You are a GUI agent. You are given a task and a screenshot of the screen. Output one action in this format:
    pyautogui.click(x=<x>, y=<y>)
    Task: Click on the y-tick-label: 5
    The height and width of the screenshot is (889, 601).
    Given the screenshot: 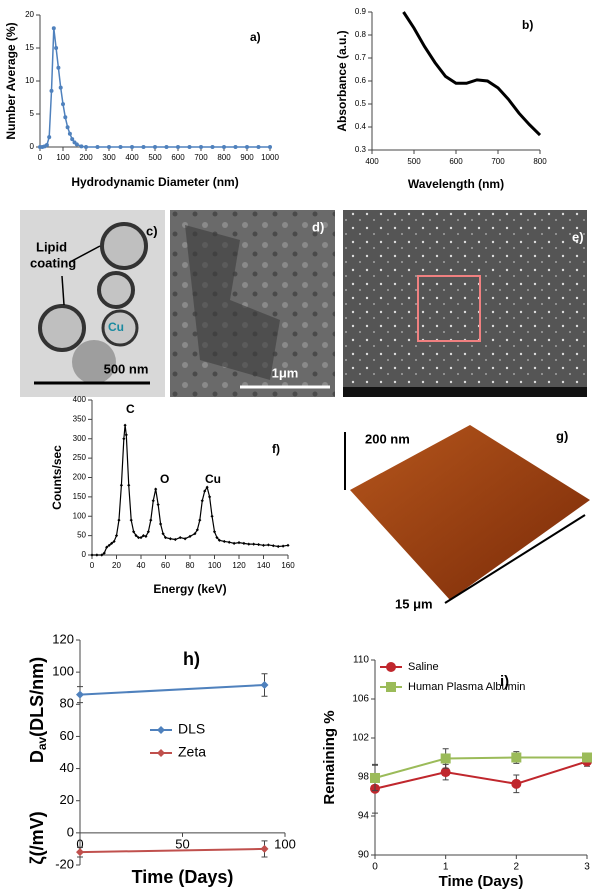 What is the action you would take?
    pyautogui.click(x=32, y=113)
    